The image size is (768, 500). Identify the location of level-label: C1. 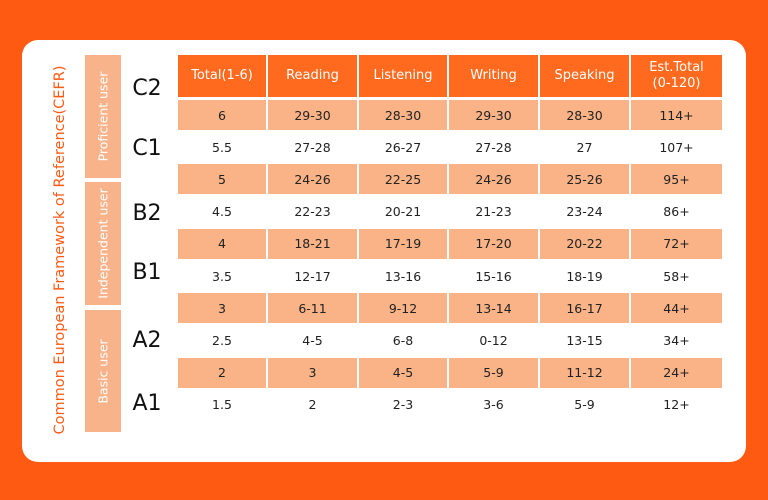
(147, 148).